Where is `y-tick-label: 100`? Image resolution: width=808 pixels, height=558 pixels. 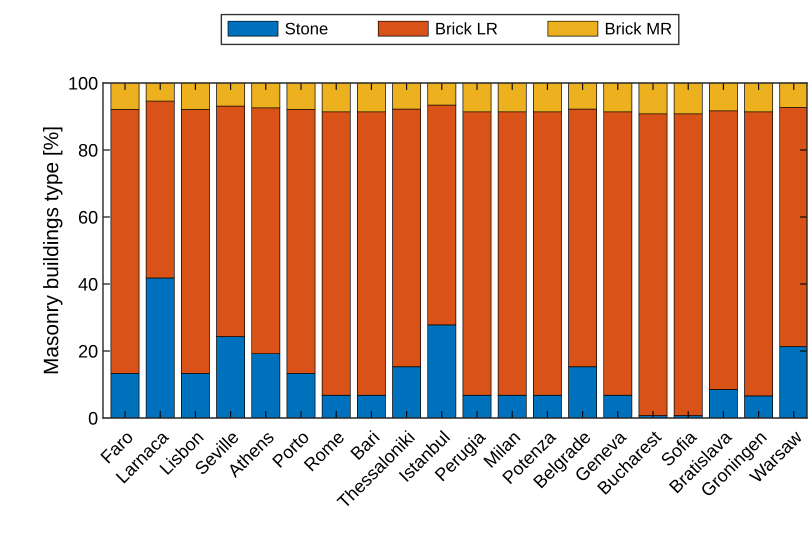 y-tick-label: 100 is located at coordinates (83, 83).